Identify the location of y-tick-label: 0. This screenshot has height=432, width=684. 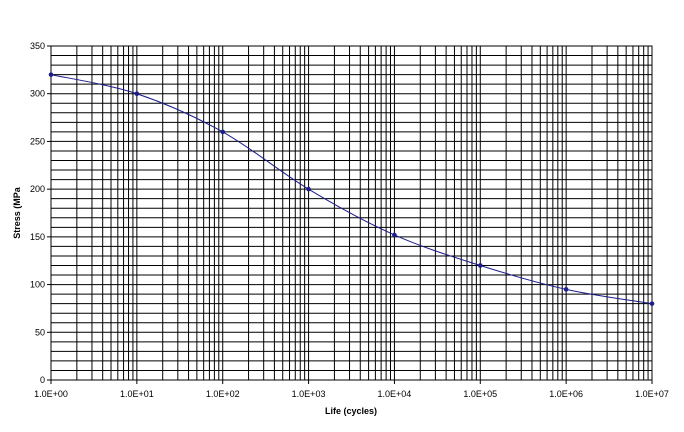
(42, 380).